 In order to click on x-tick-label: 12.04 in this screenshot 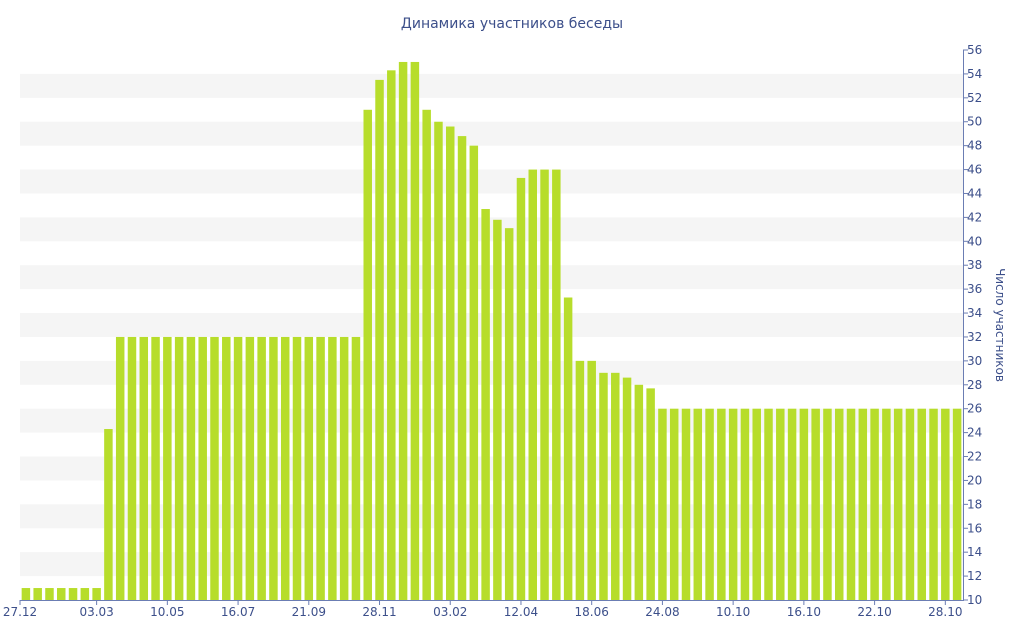, I will do `click(521, 612)`.